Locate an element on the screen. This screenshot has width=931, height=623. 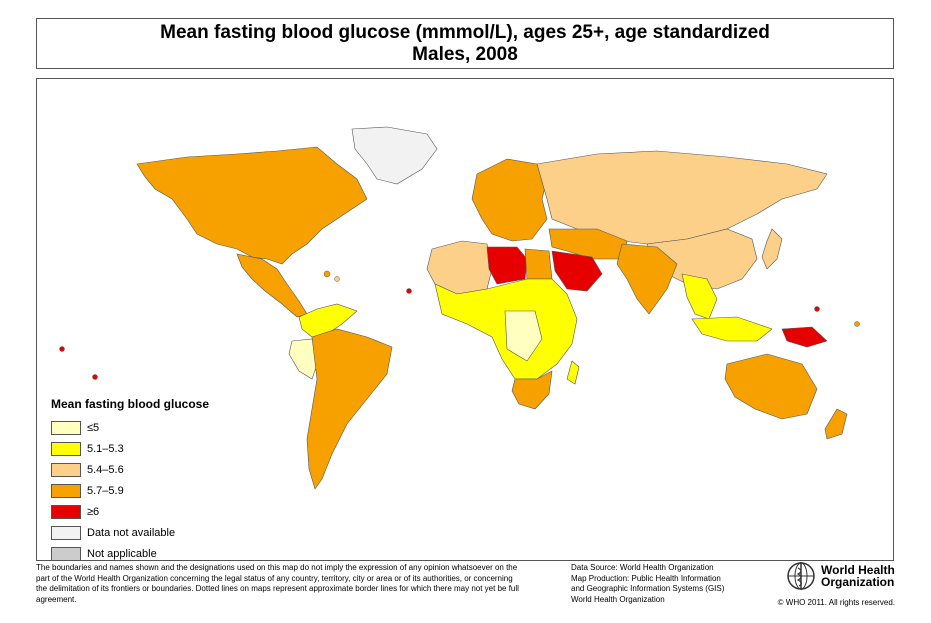
region-japan is located at coordinates (772, 249).